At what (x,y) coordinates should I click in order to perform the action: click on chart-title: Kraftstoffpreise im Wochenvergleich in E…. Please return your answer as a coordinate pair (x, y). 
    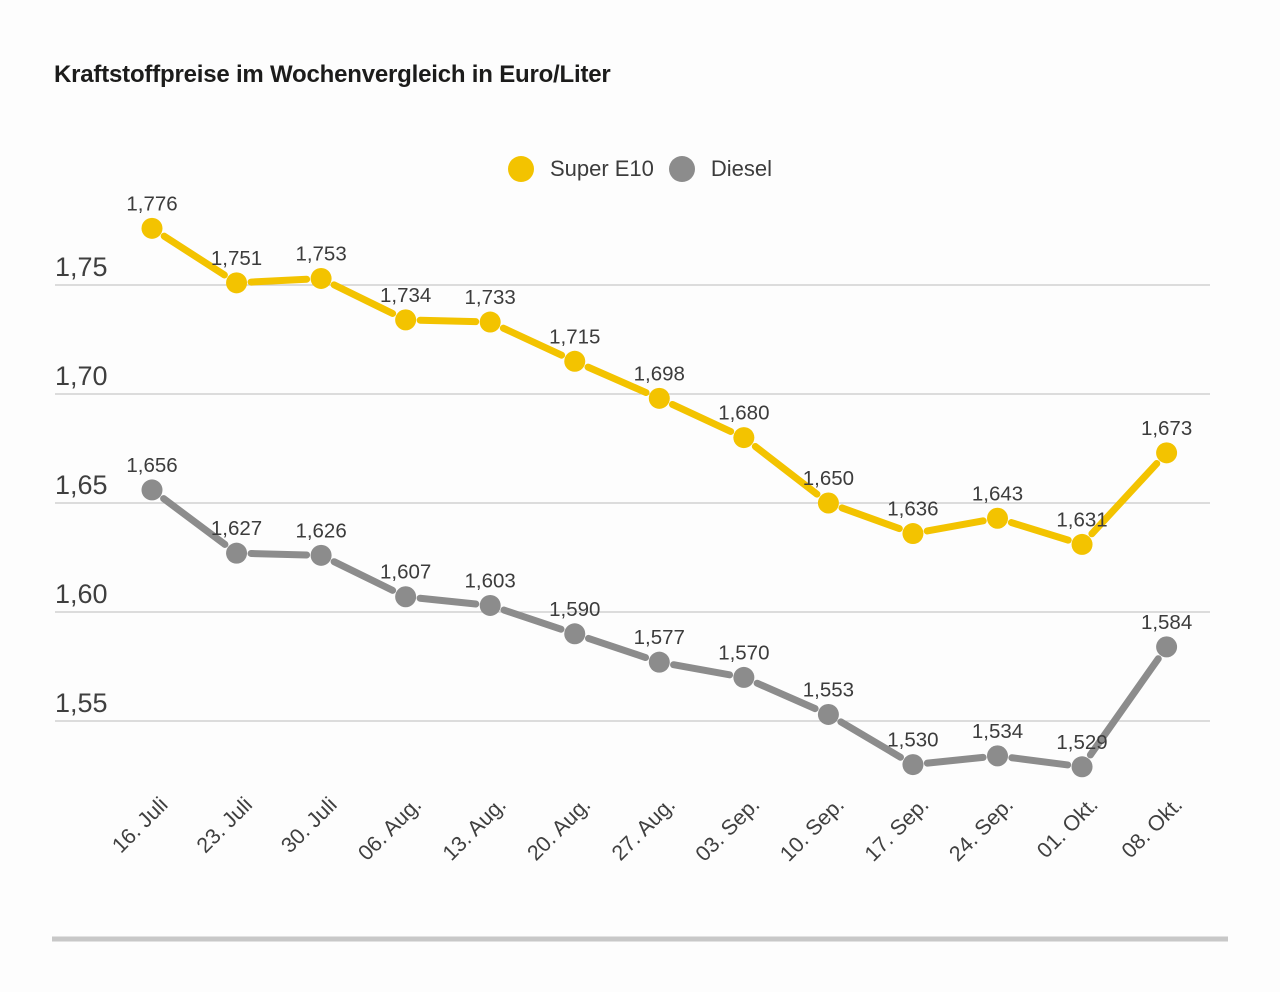
    Looking at the image, I should click on (332, 74).